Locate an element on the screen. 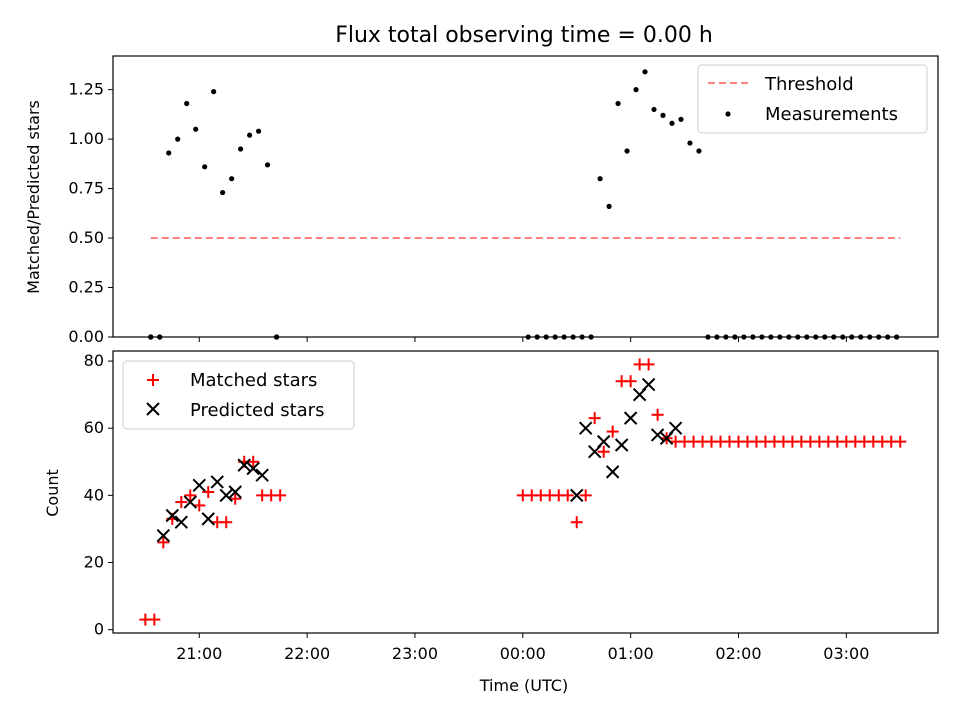  legend-measurements-marker is located at coordinates (728, 114).